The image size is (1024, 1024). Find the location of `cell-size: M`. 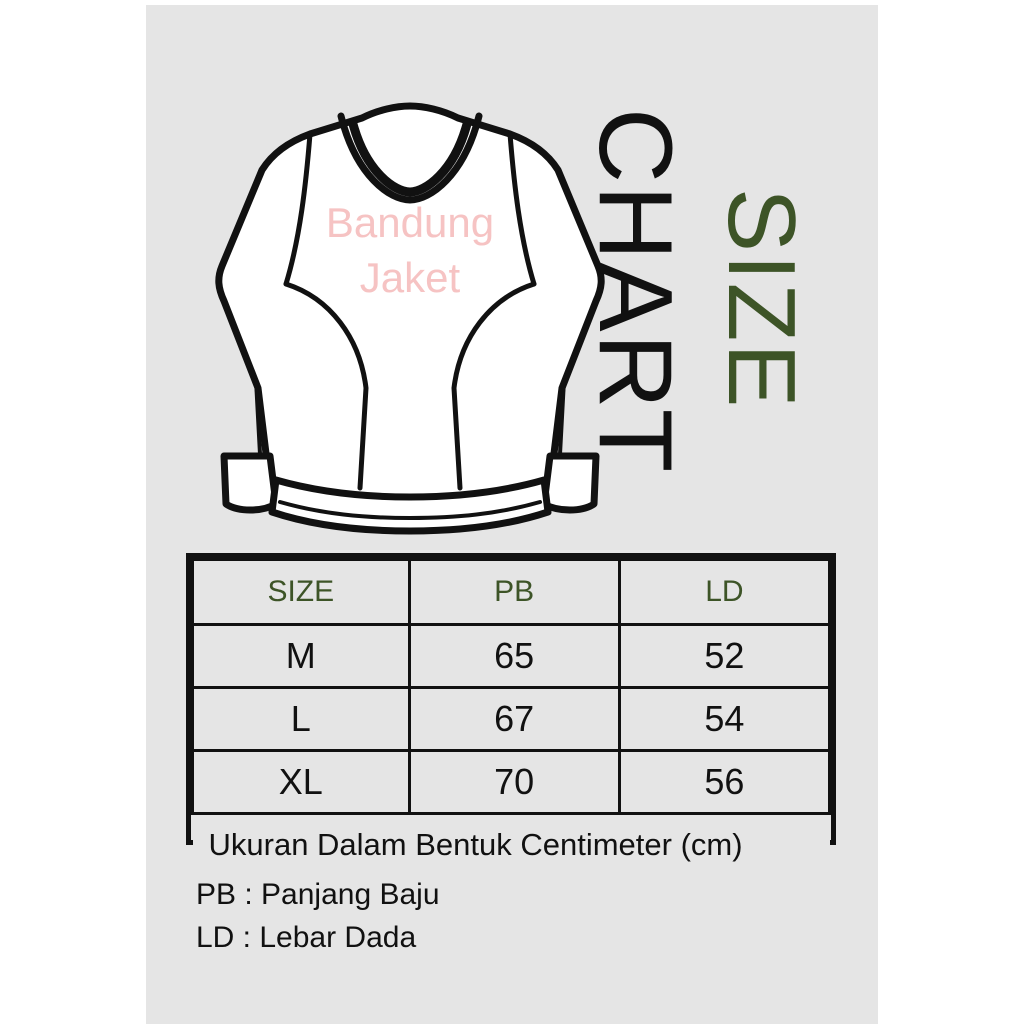

cell-size: M is located at coordinates (301, 656).